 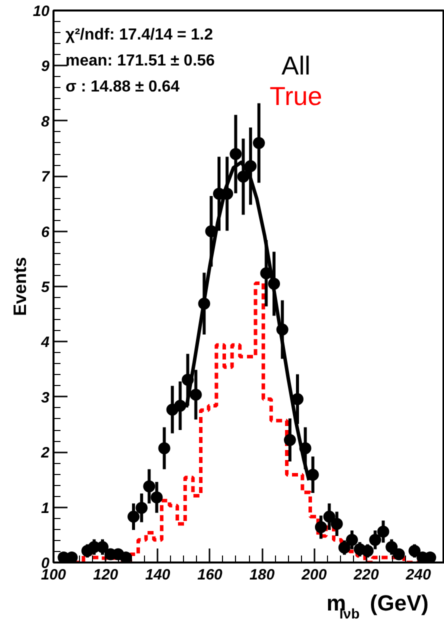 What do you see at coordinates (45, 508) in the screenshot?
I see `y-tick-label: 1` at bounding box center [45, 508].